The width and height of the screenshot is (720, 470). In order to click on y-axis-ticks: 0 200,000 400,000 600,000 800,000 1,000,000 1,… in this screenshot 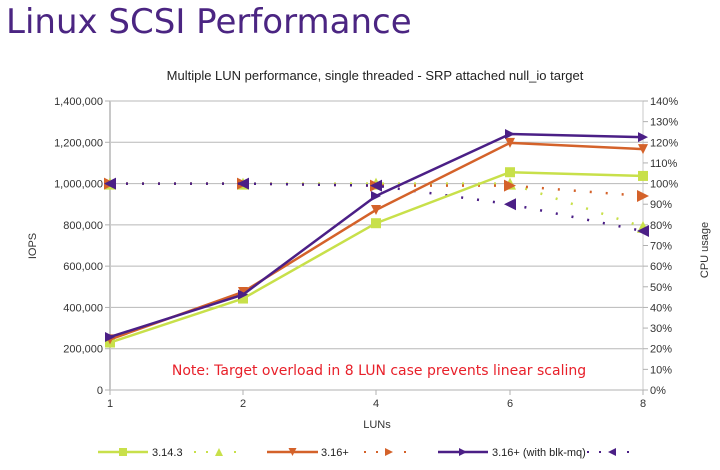, I will do `click(82, 246)`.